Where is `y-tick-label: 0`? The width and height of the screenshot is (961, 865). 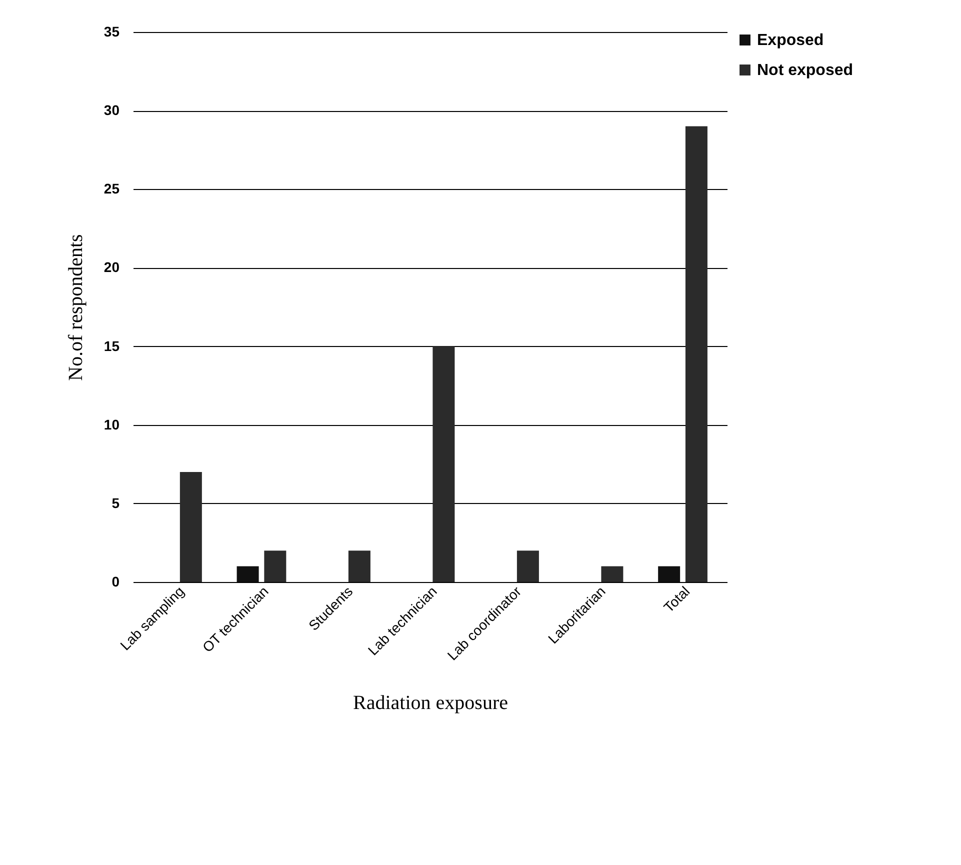 y-tick-label: 0 is located at coordinates (116, 582).